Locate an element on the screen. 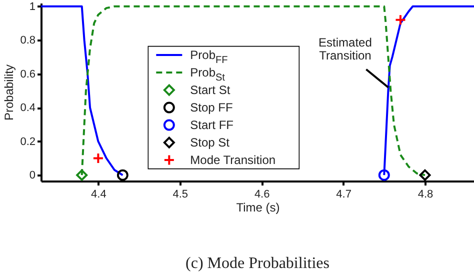 This screenshot has height=276, width=474. annotation: Estimated Transition is located at coordinates (345, 48).